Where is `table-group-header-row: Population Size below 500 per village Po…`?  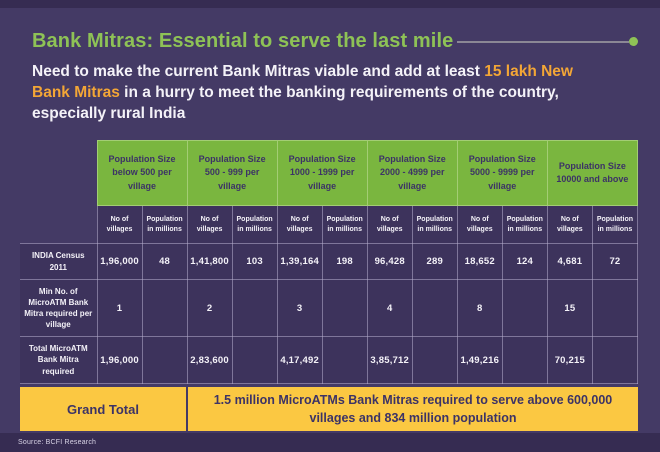
table-group-header-row: Population Size below 500 per village Po… is located at coordinates (329, 173).